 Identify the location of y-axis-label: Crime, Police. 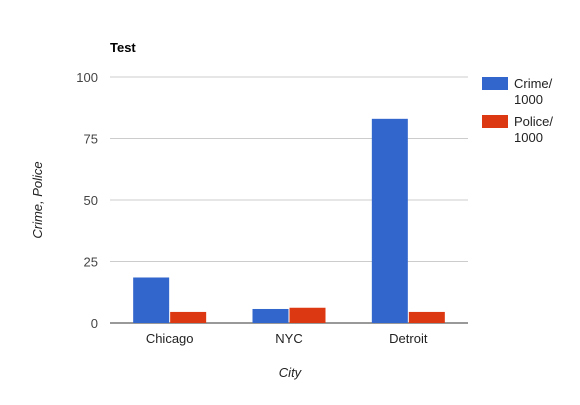
(37, 199).